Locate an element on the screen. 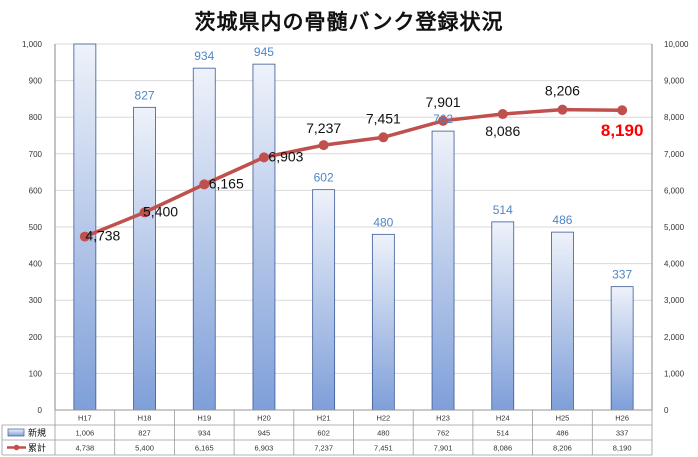 This screenshot has width=698, height=457. x-tick-label: H21 is located at coordinates (324, 418).